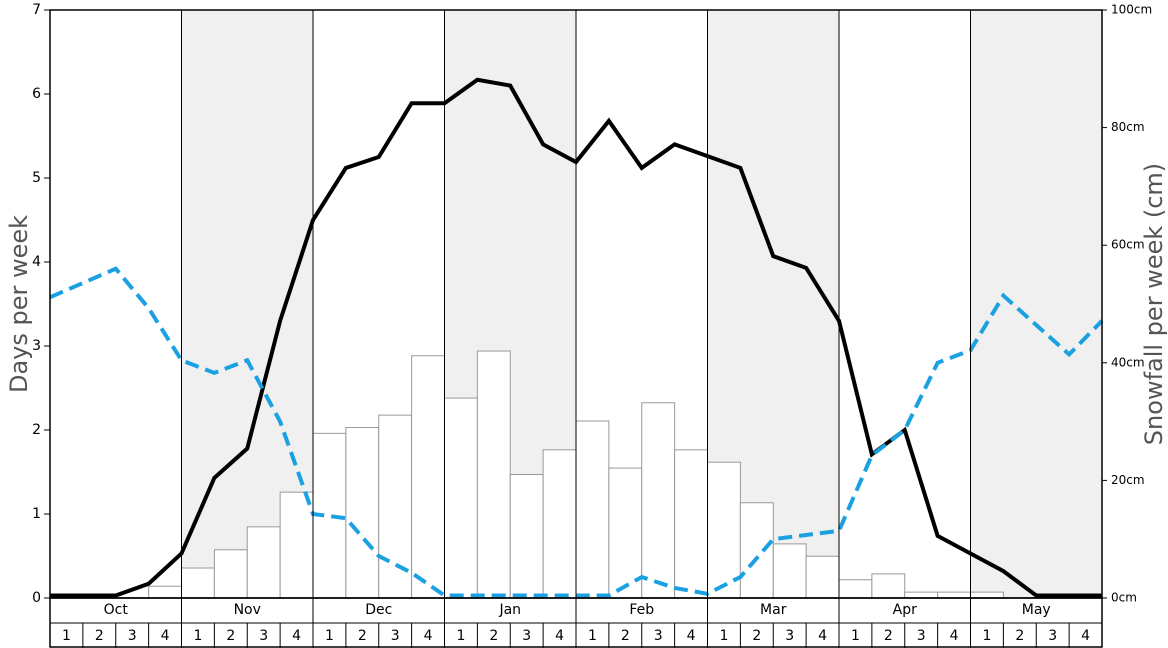  I want to click on y-tick-label: 5, so click(36, 178).